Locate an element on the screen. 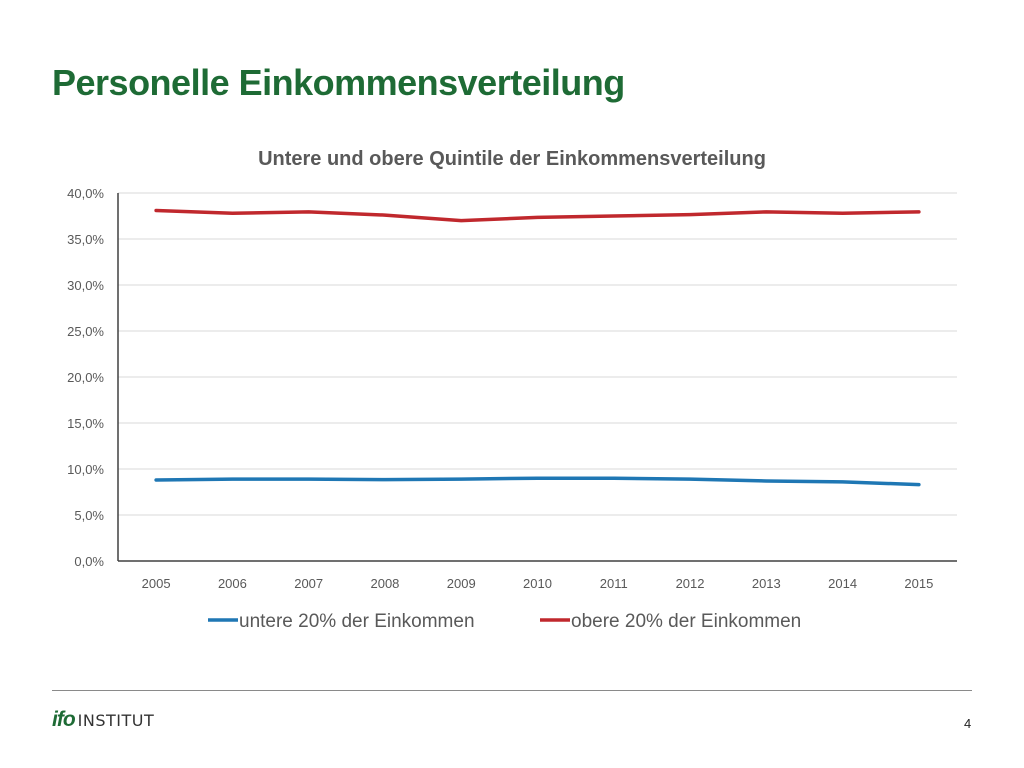 The height and width of the screenshot is (768, 1024). legend-label: obere 20% der Einkommen is located at coordinates (686, 621).